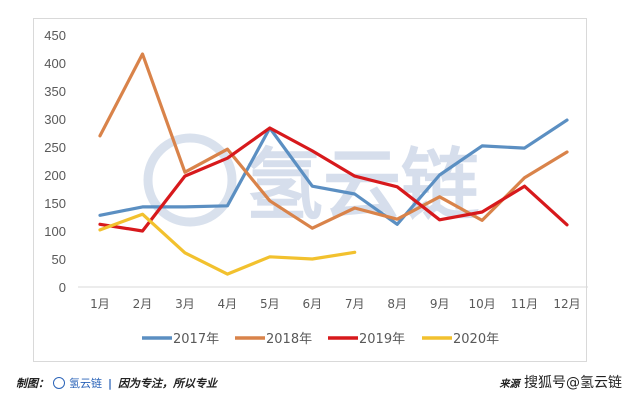 This screenshot has width=640, height=402. I want to click on watermark: 氢云链, so click(311, 182).